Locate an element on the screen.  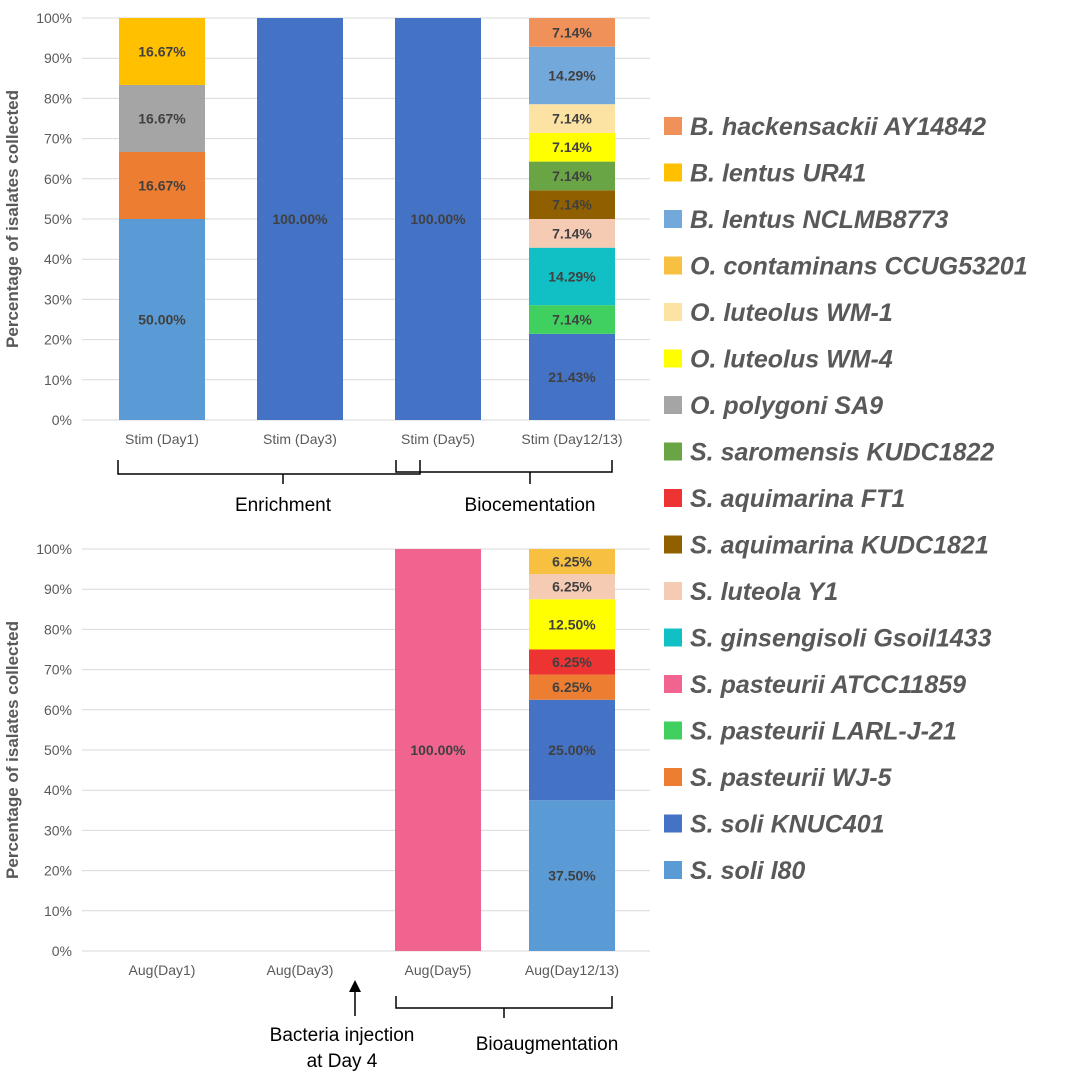
x-category-label: Stim (Day3) is located at coordinates (300, 439).